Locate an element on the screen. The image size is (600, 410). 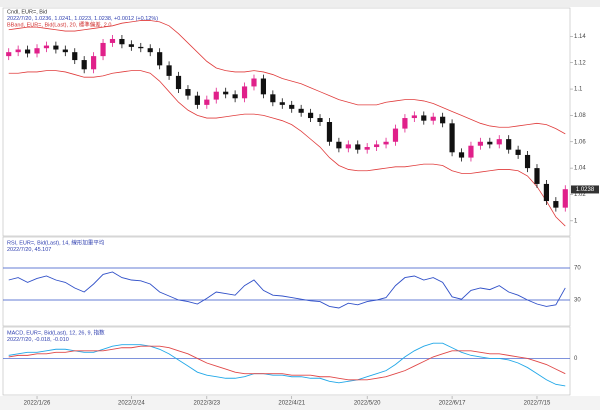
y-tick-label: 1 is located at coordinates (576, 221).